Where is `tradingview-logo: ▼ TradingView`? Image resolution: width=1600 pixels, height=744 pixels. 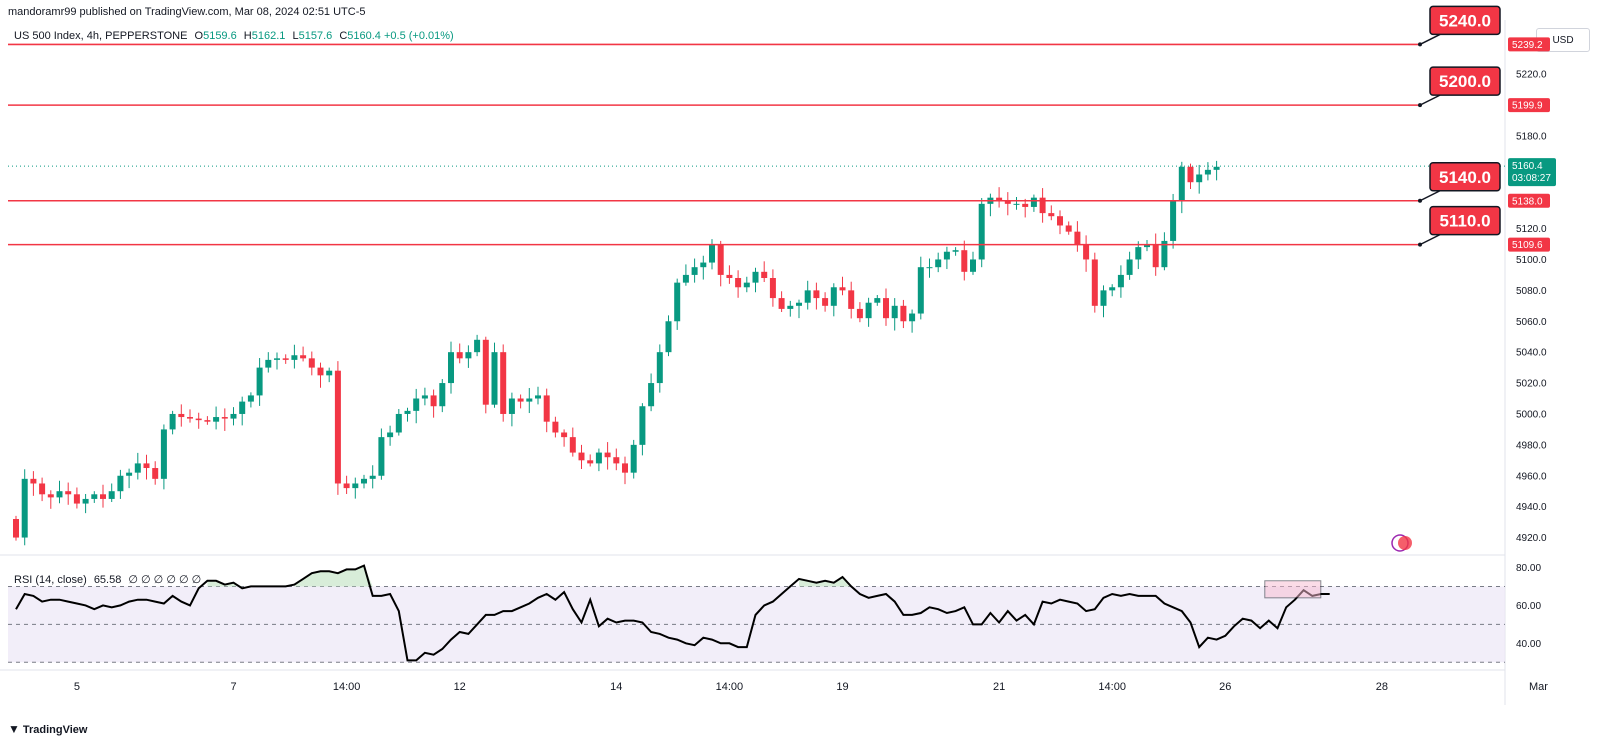 tradingview-logo: ▼ TradingView is located at coordinates (47, 729).